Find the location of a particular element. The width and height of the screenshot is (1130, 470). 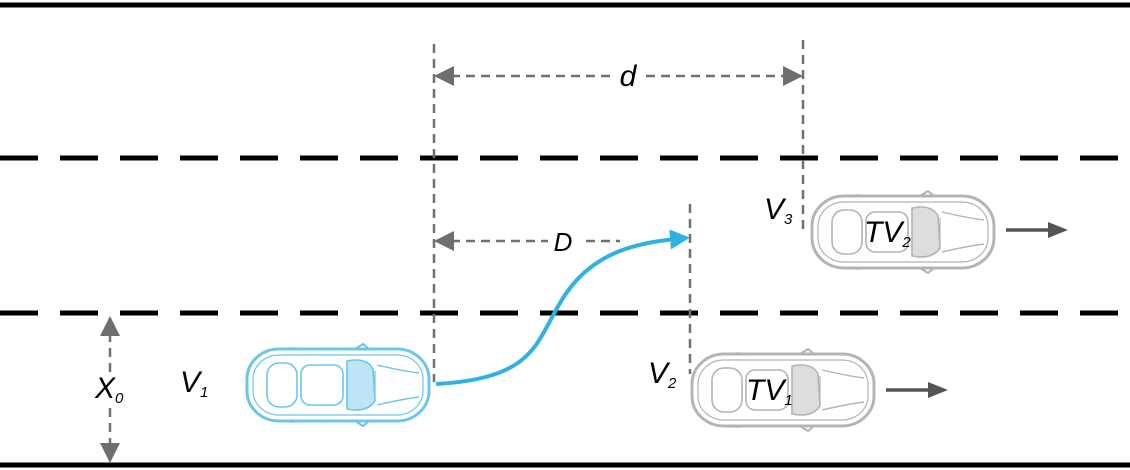

target-vehicle-2-speed-label: V3 is located at coordinates (778, 210).